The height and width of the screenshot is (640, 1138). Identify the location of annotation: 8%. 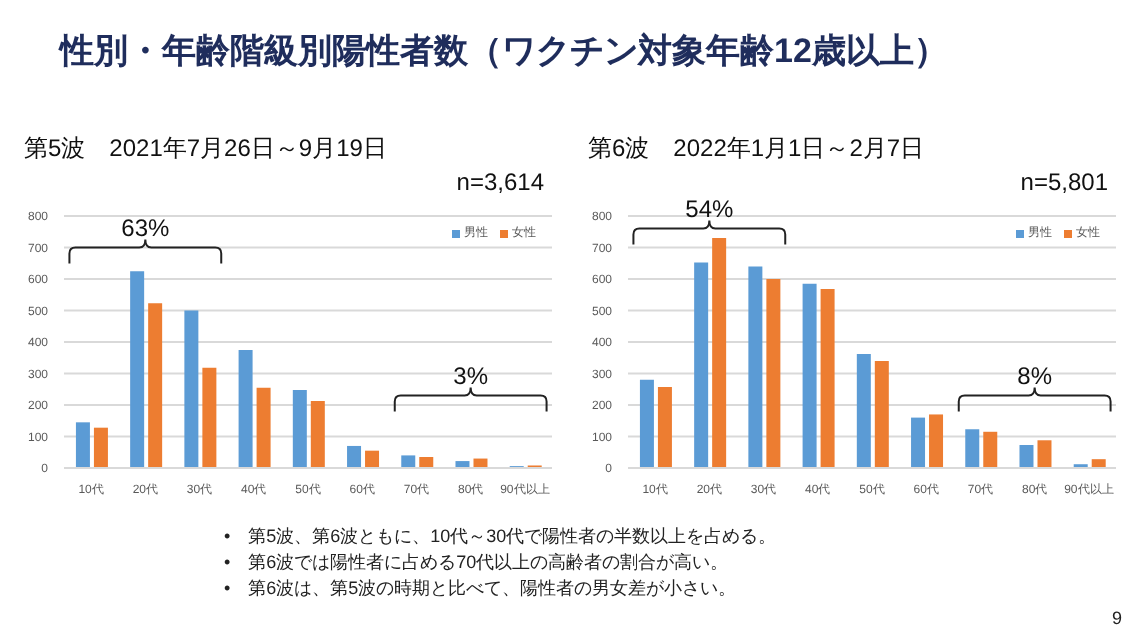
(1035, 375).